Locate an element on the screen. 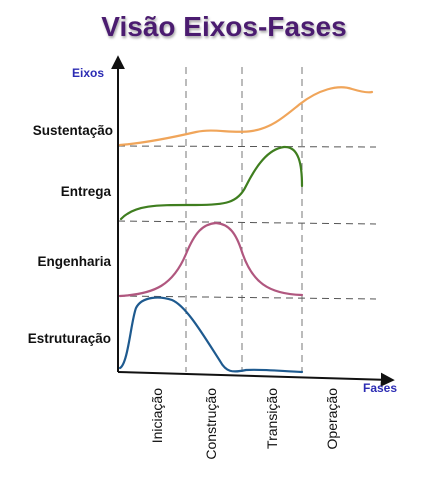 The height and width of the screenshot is (481, 443). phase-label-operacao: Operação is located at coordinates (332, 419).